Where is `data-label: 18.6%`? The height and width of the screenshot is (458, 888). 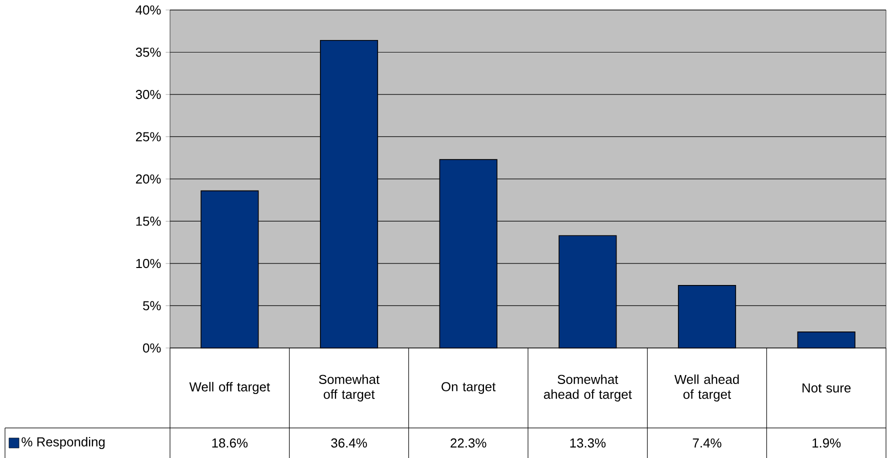 data-label: 18.6% is located at coordinates (230, 443).